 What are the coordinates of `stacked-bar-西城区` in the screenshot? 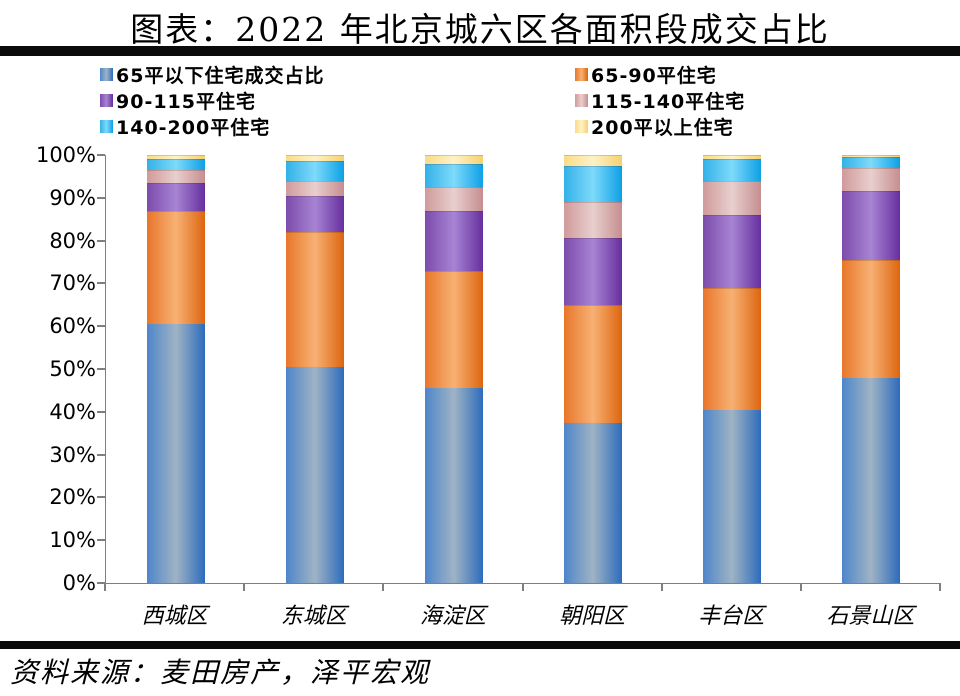 It's located at (175, 369).